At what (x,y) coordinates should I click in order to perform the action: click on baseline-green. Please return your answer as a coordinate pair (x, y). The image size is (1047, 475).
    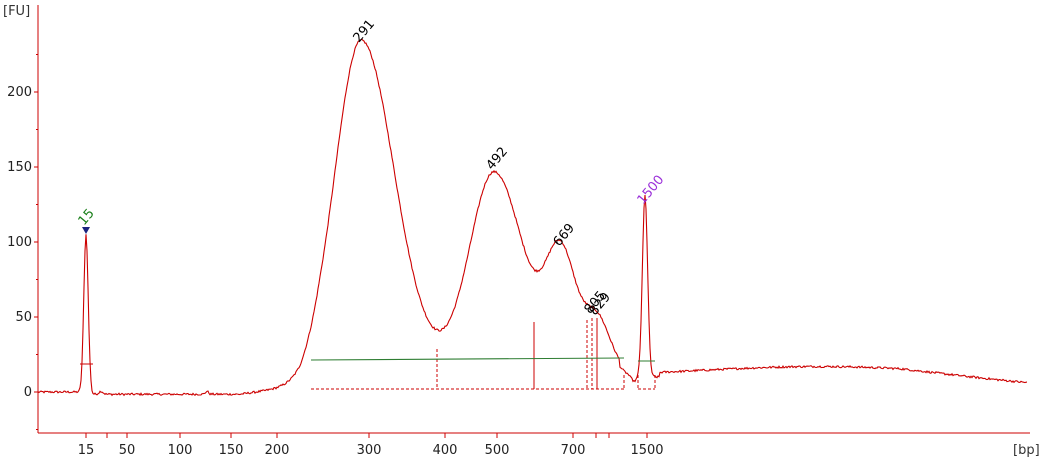
    Looking at the image, I should click on (467, 359).